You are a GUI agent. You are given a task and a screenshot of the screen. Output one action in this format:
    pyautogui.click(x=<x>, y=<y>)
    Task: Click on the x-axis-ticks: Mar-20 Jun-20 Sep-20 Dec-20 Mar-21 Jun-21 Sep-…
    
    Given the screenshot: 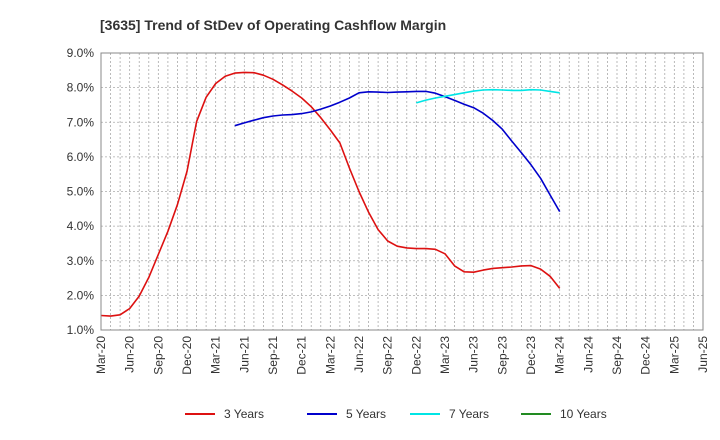 What is the action you would take?
    pyautogui.click(x=402, y=355)
    